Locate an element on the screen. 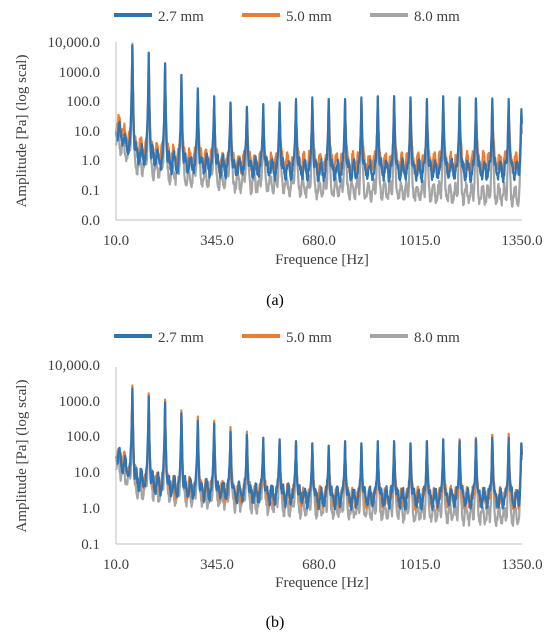  y-tick-label-a-6: 10,000.0 is located at coordinates (74, 43).